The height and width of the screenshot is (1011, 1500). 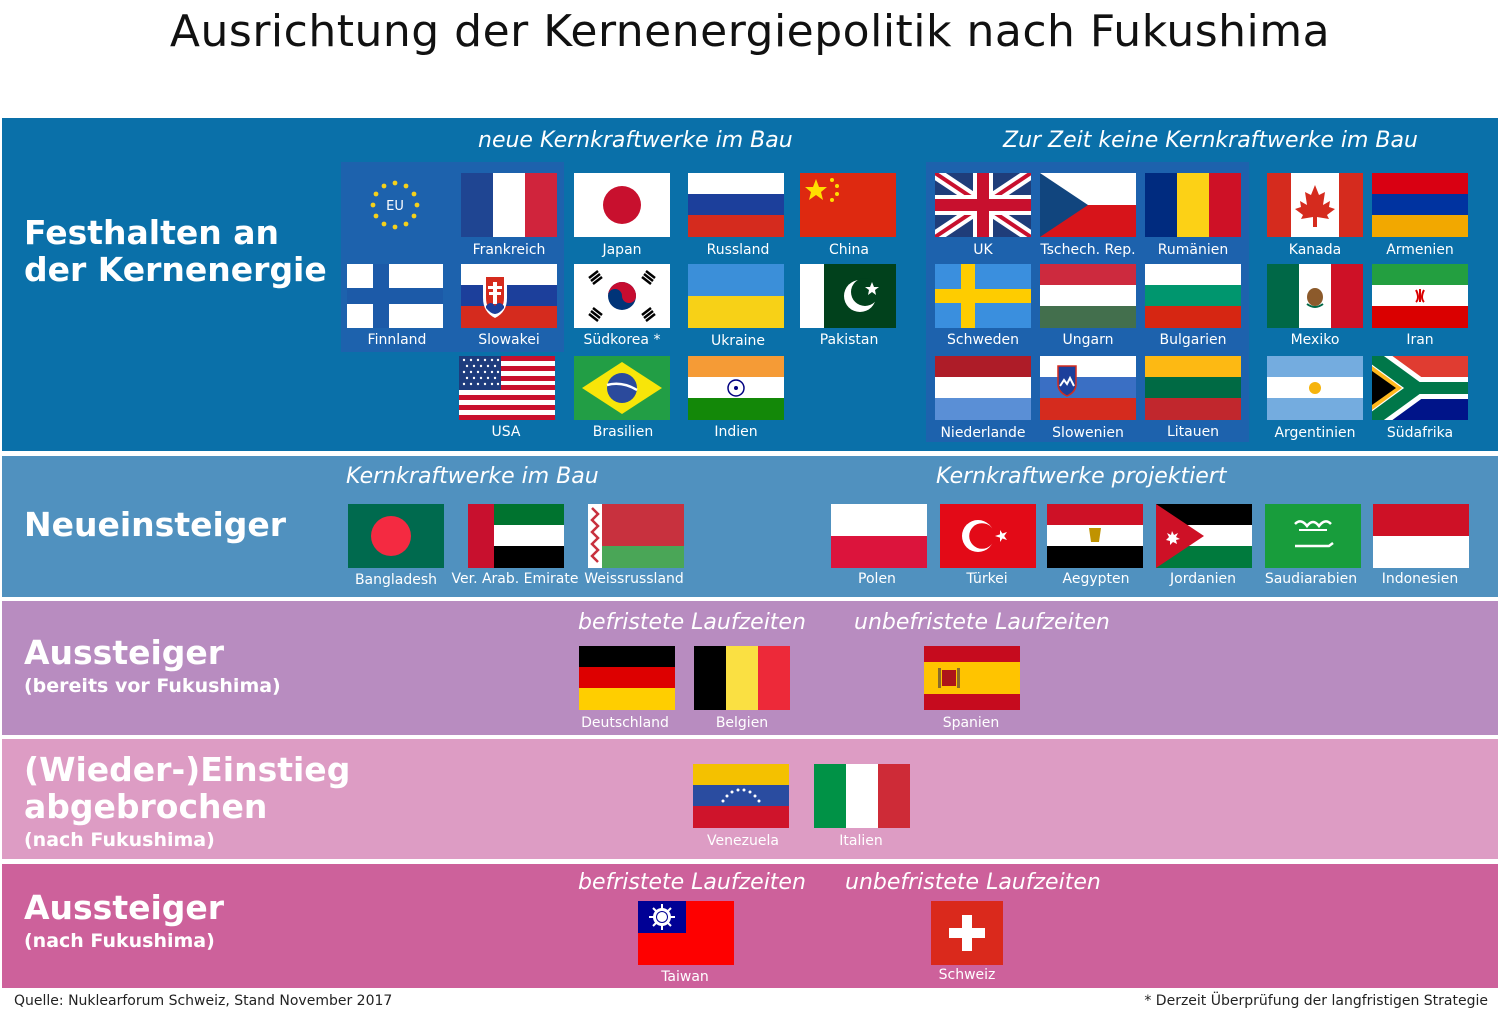 What do you see at coordinates (395, 205) in the screenshot?
I see `flag-eu: EU` at bounding box center [395, 205].